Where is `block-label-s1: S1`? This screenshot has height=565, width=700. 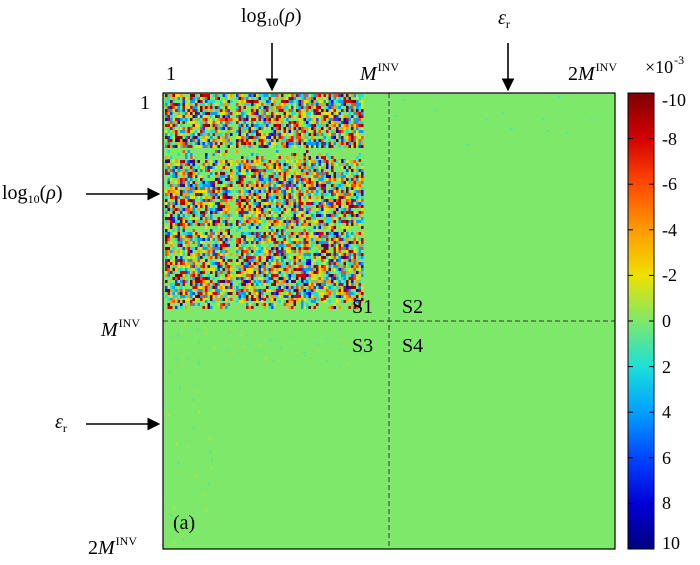
block-label-s1: S1 is located at coordinates (363, 307).